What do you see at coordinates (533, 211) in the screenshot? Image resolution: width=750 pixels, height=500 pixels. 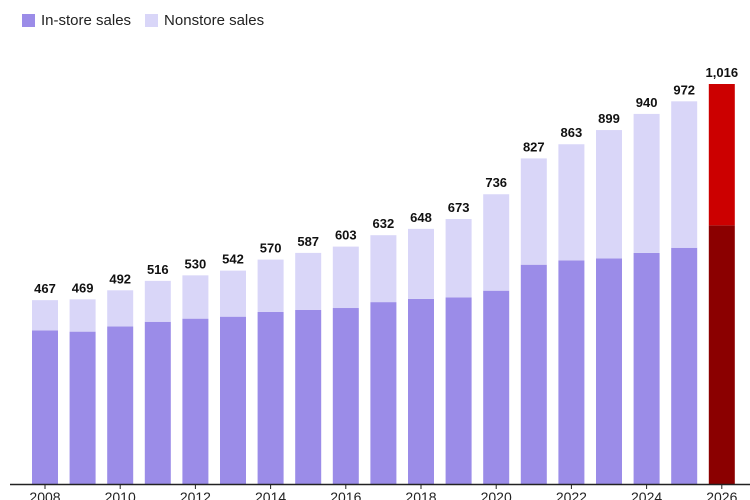 I see `bar-nonstore-2021` at bounding box center [533, 211].